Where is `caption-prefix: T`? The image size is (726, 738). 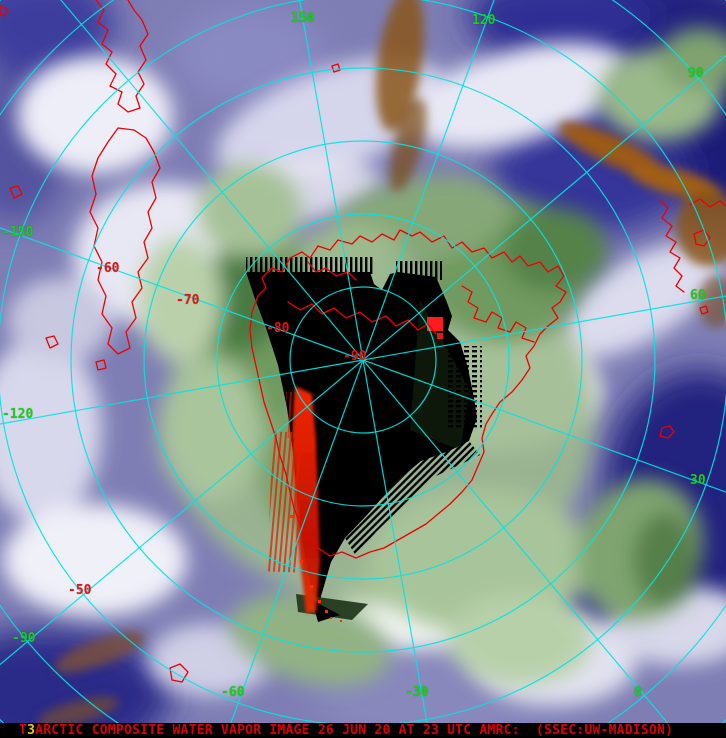 caption-prefix: T is located at coordinates (23, 730).